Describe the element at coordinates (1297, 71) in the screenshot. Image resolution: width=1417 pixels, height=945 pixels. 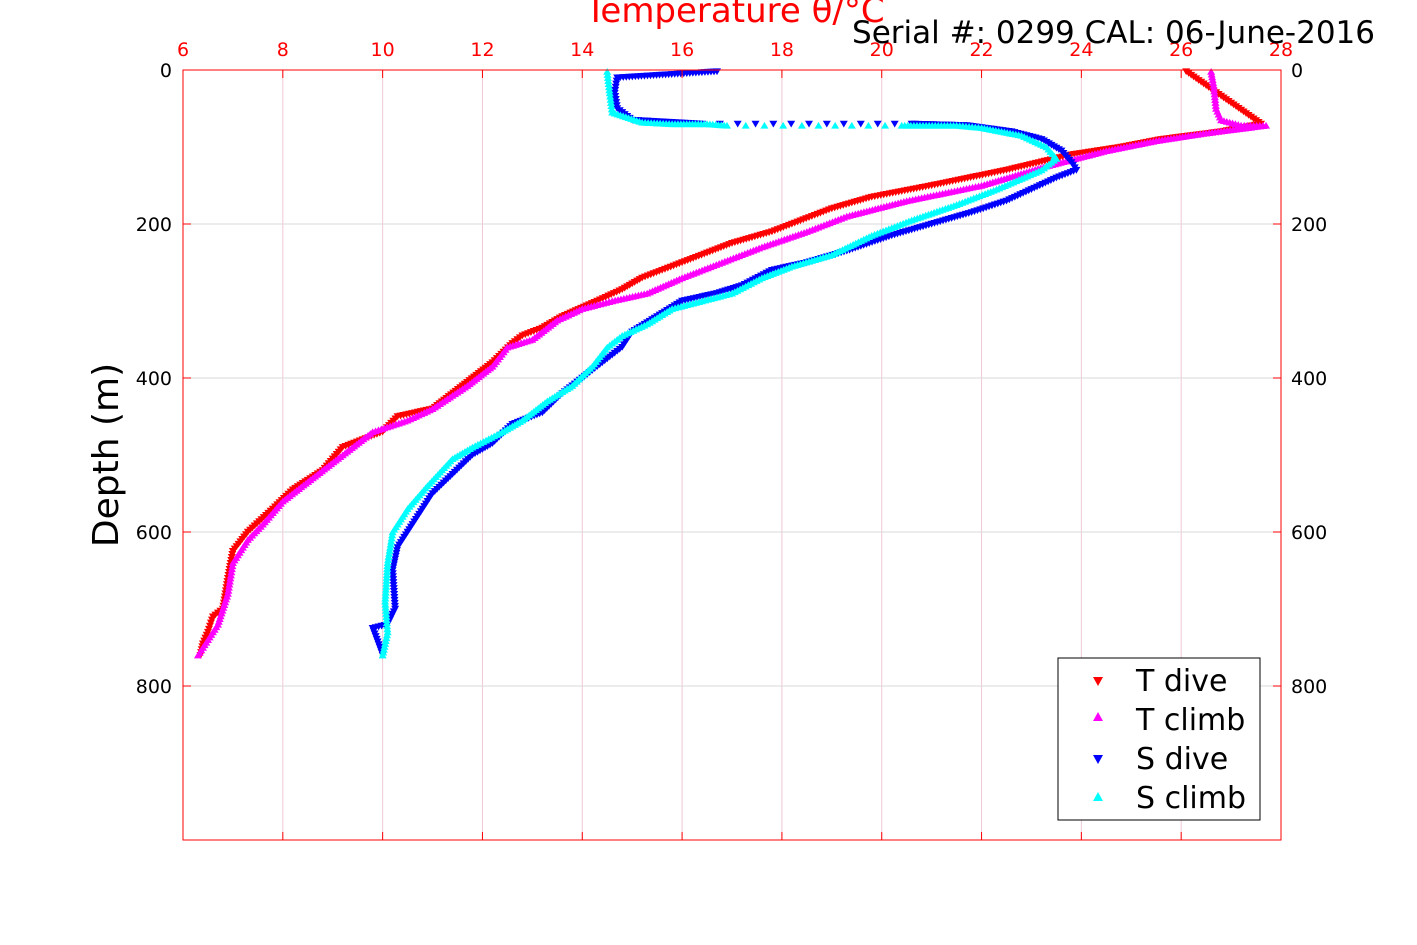
I see `y-tick-label-right: 0` at that location.